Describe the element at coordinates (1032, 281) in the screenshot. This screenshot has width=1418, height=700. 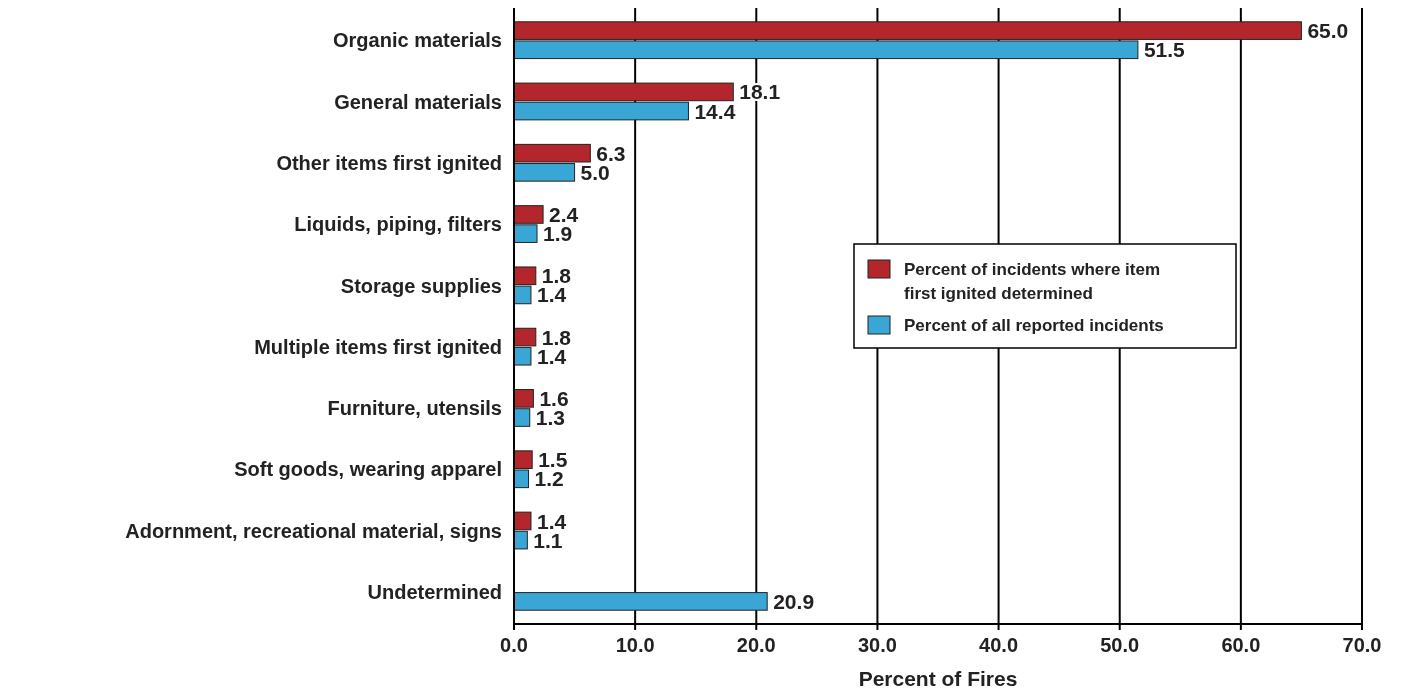
I see `legend-label: Percent of incidents where item first ignited determined` at that location.